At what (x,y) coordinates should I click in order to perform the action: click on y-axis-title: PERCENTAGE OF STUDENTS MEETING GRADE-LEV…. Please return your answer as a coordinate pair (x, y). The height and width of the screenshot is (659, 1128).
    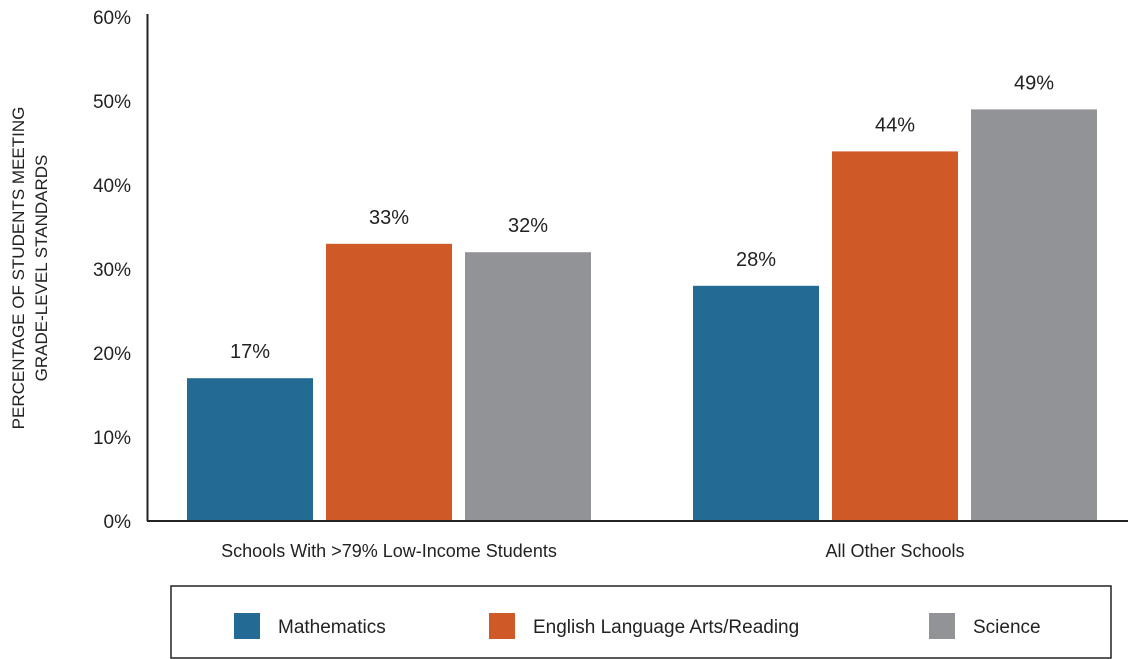
    Looking at the image, I should click on (30, 268).